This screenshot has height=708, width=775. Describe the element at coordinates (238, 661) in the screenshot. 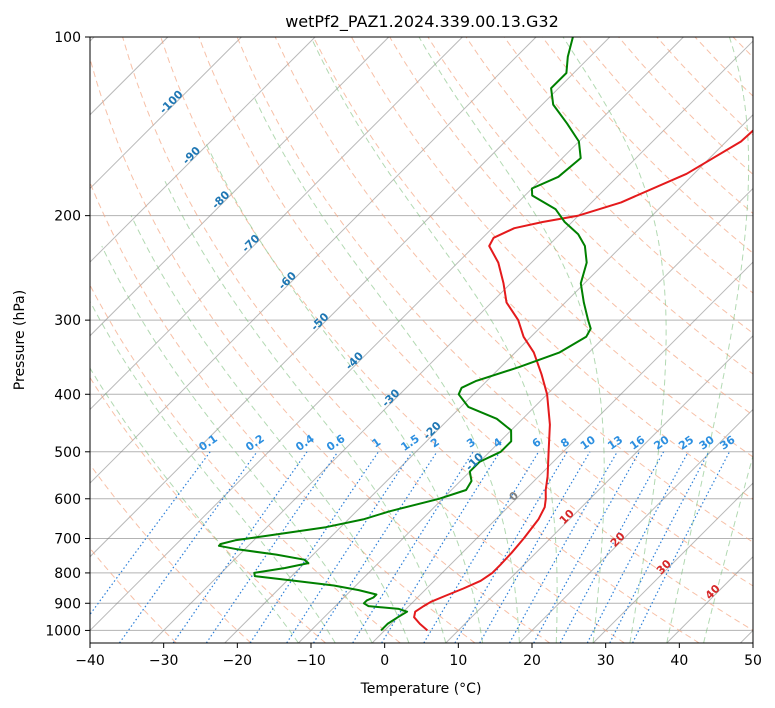

I see `x-tick-label: −20` at that location.